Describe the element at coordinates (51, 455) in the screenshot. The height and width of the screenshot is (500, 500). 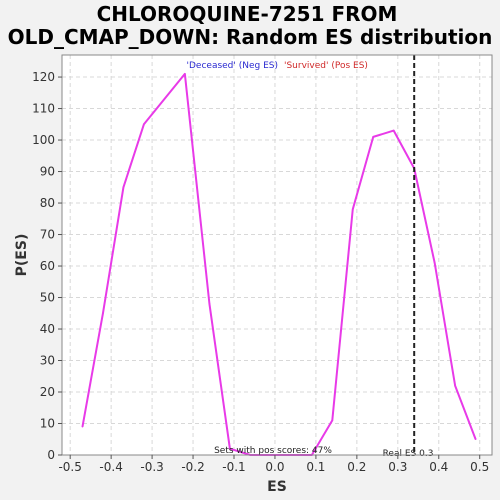
I see `y-tick-label-0: 0` at that location.